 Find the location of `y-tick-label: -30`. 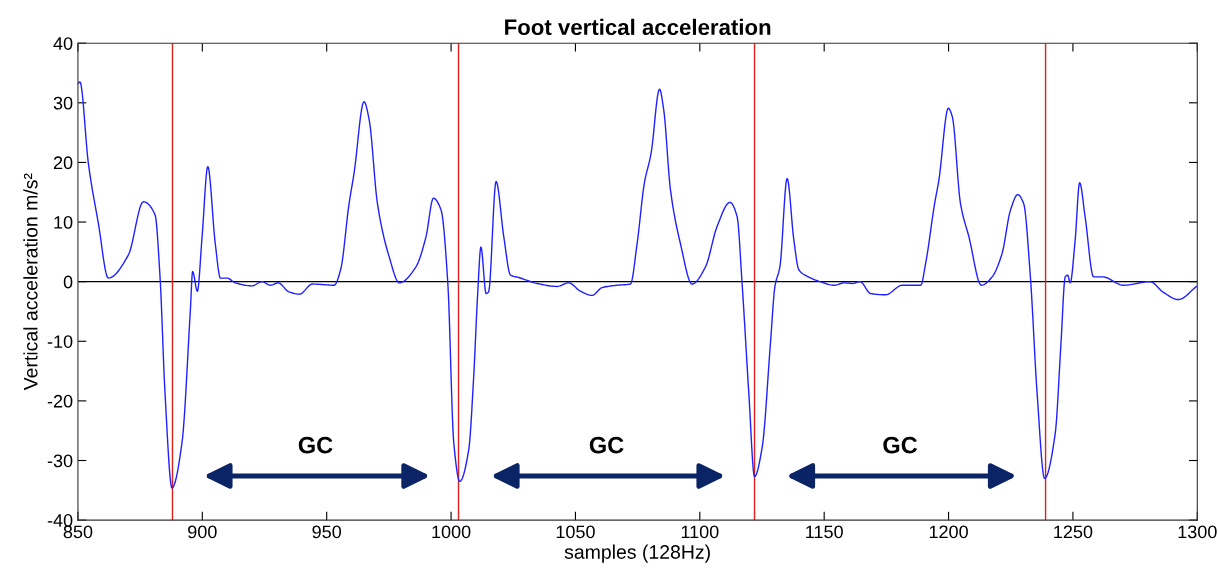

y-tick-label: -30 is located at coordinates (60, 461).